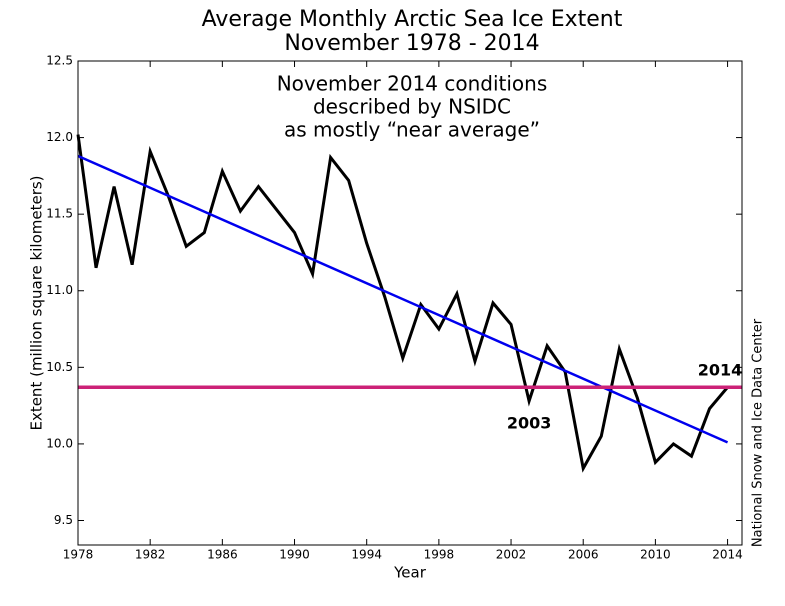 The height and width of the screenshot is (606, 785). What do you see at coordinates (529, 423) in the screenshot?
I see `point-label: 2003` at bounding box center [529, 423].